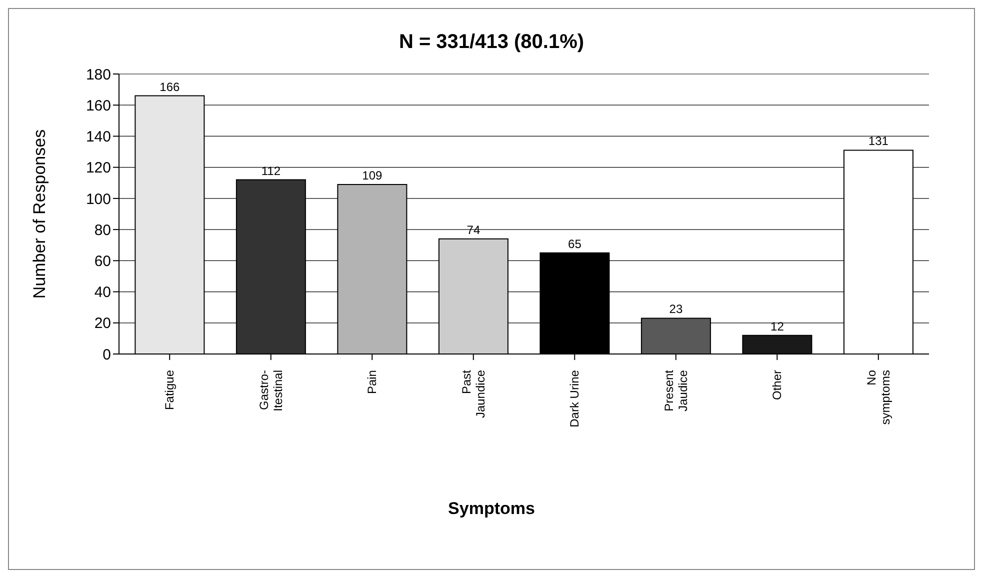 The width and height of the screenshot is (983, 578). Describe the element at coordinates (40, 214) in the screenshot. I see `y-axis-title: Number of Responses` at that location.